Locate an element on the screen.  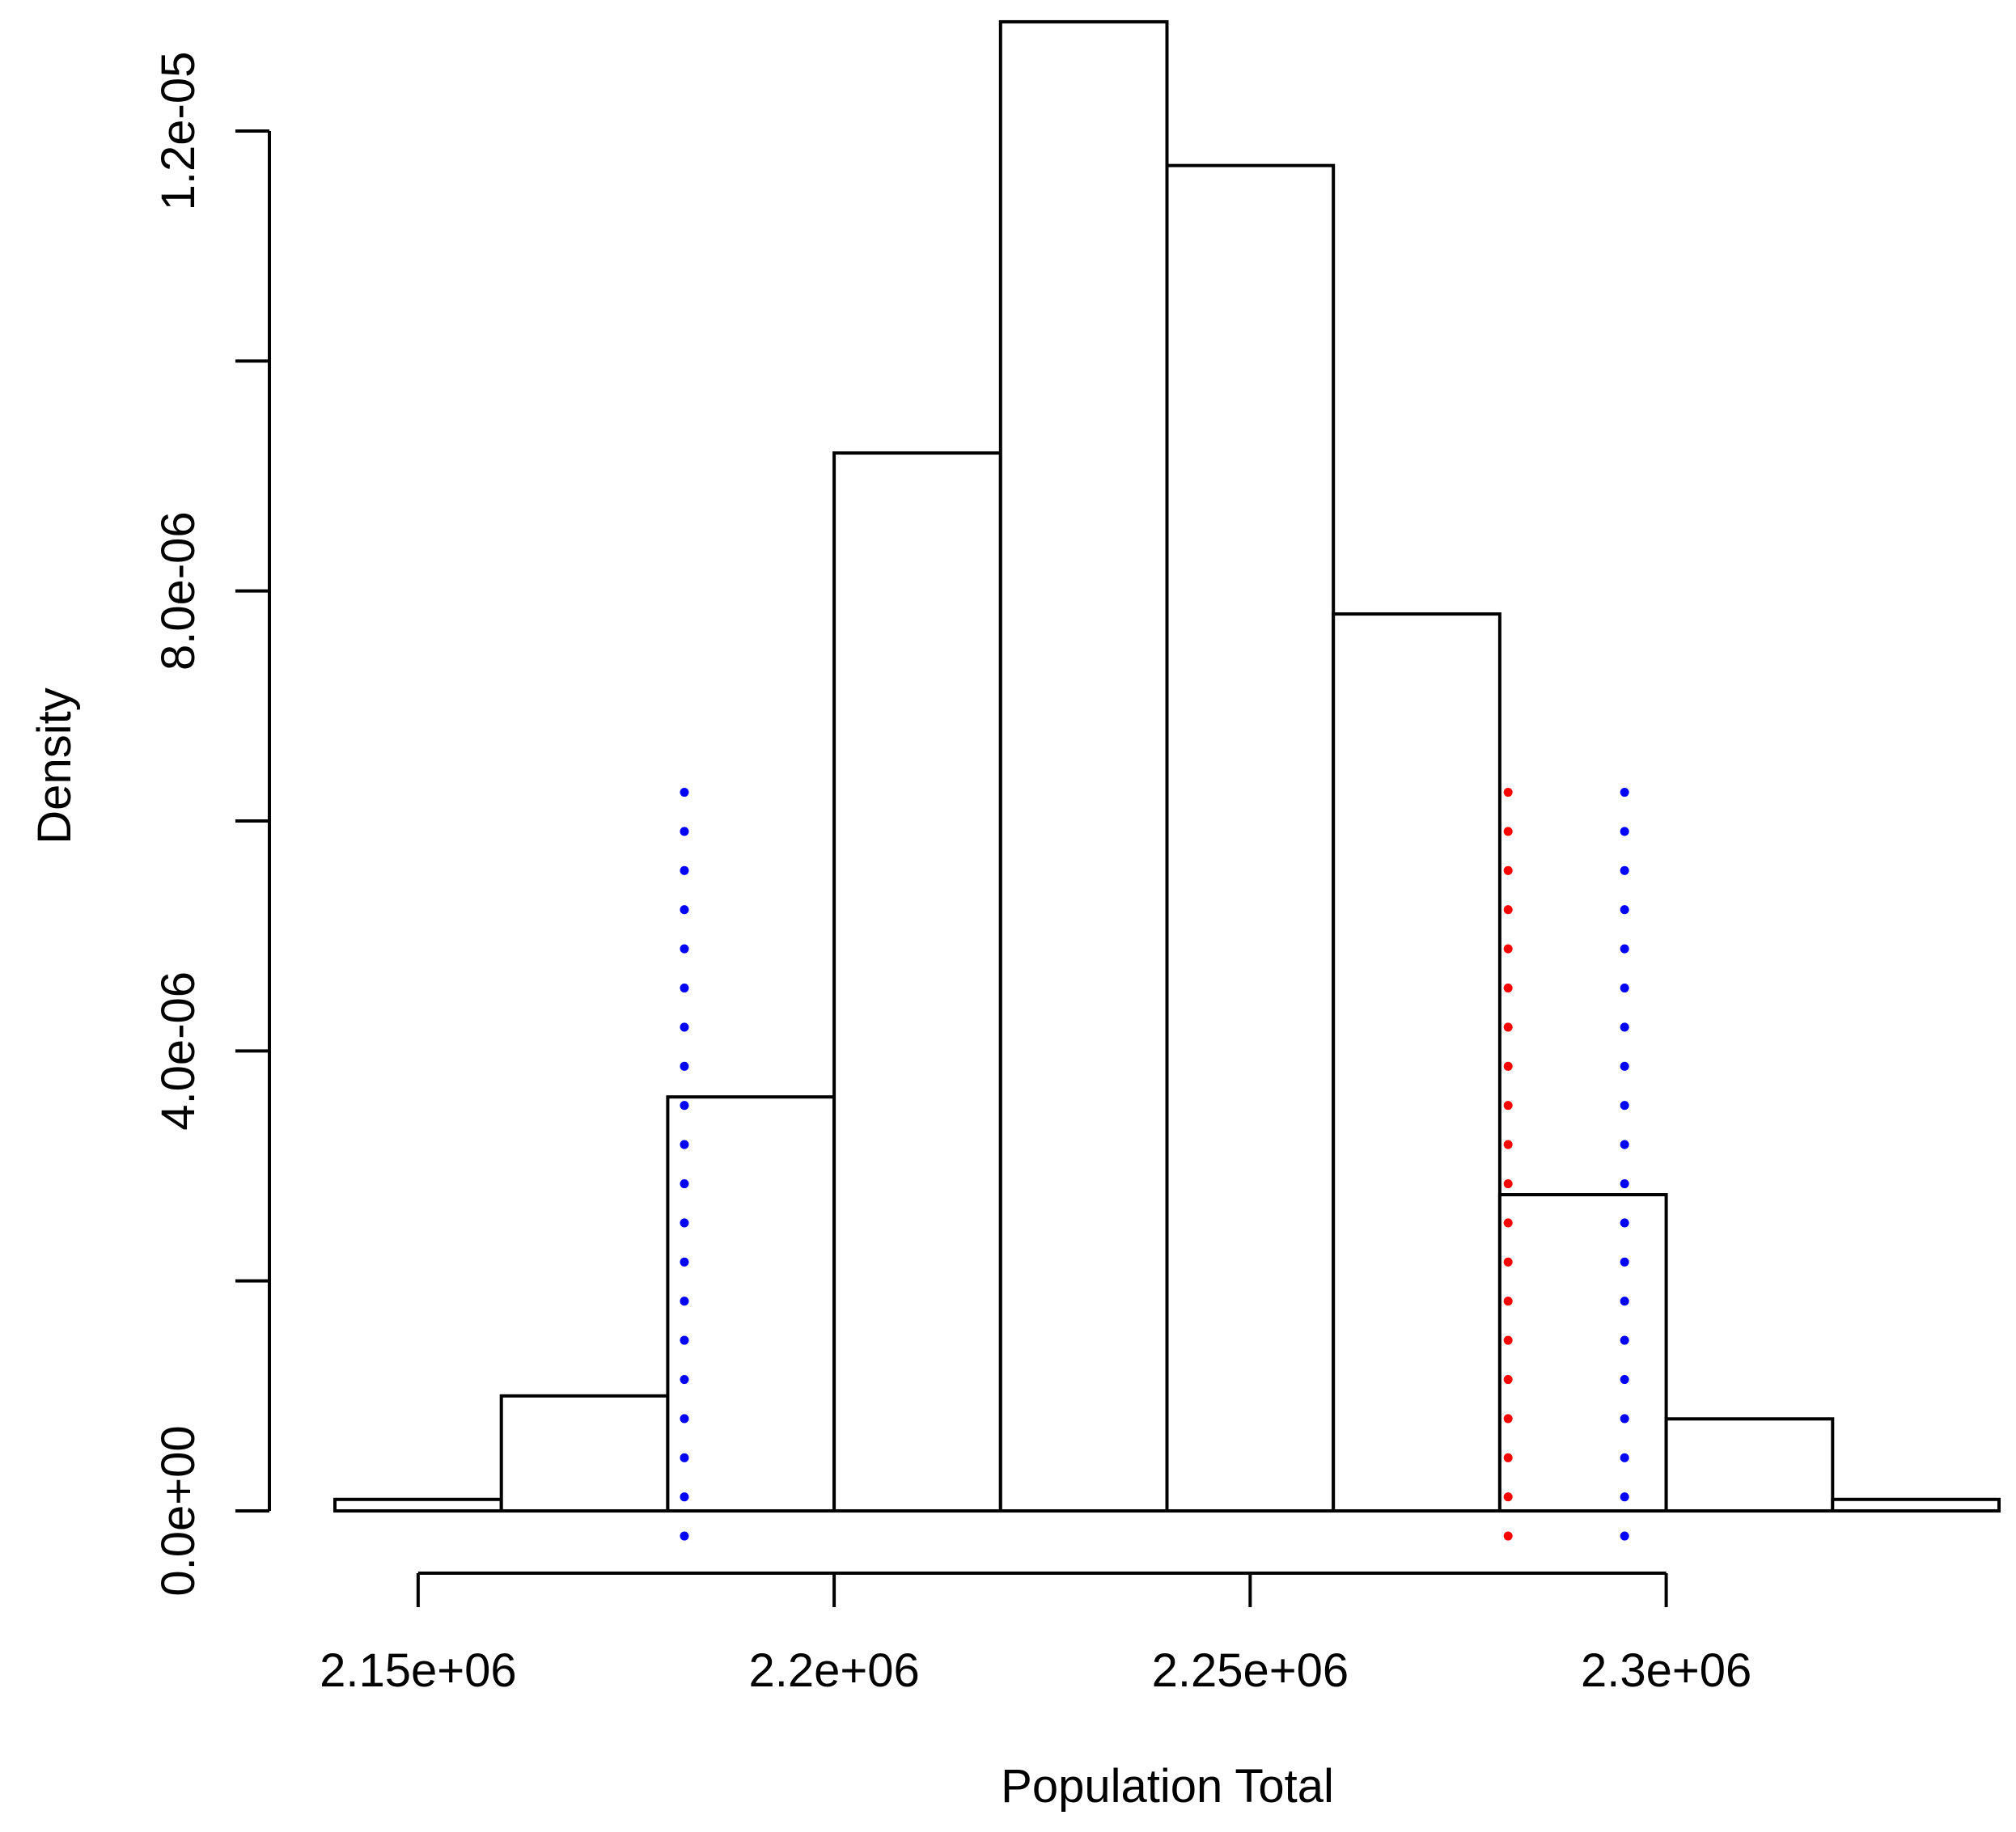
y-tick-label: 1.2e-05 is located at coordinates (178, 131).